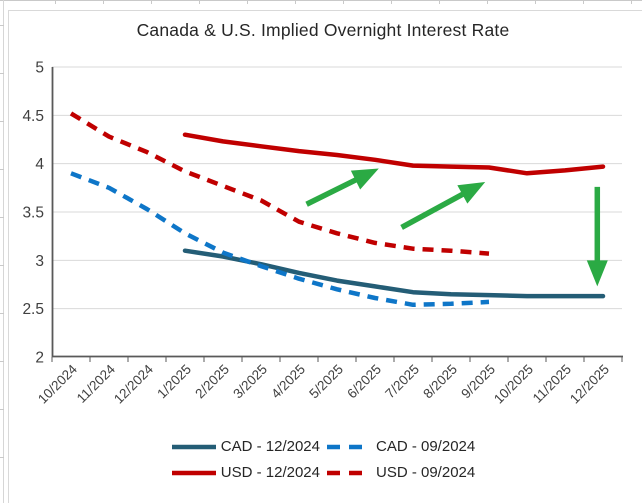 The height and width of the screenshot is (503, 642). What do you see at coordinates (270, 446) in the screenshot?
I see `legend-label: CAD - 12/2024` at bounding box center [270, 446].